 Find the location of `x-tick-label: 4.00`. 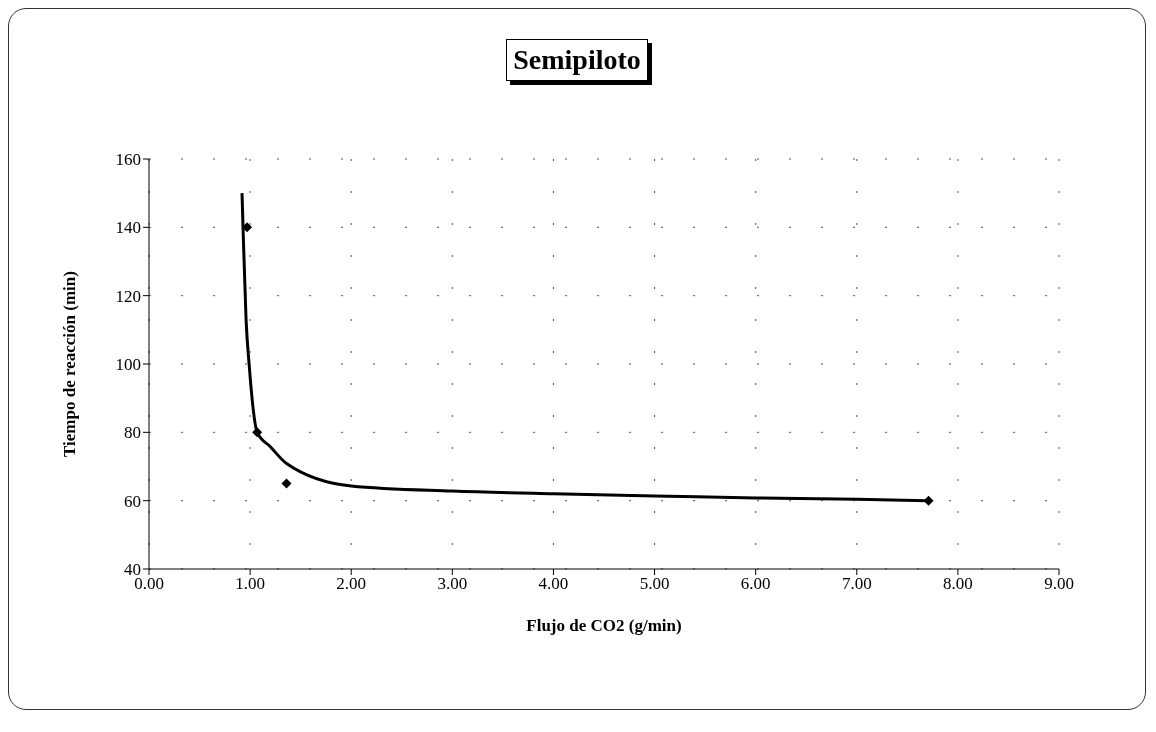

x-tick-label: 4.00 is located at coordinates (553, 584).